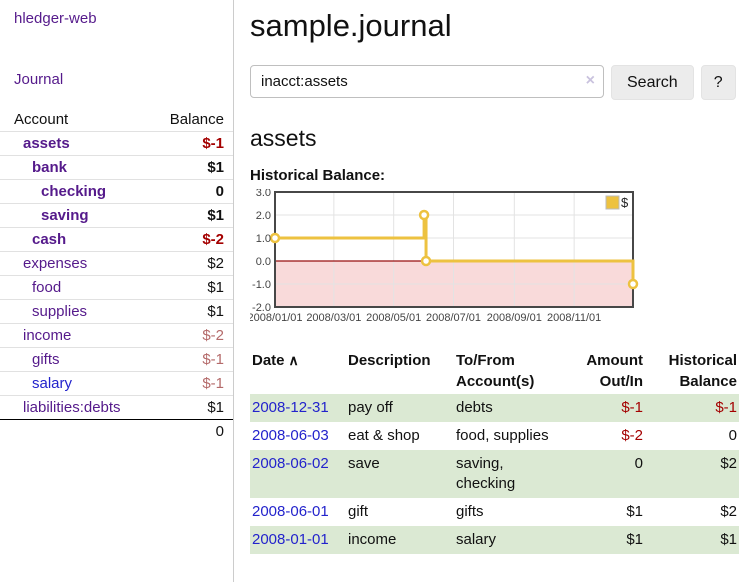  Describe the element at coordinates (261, 308) in the screenshot. I see `svg-text: -2.0` at that location.